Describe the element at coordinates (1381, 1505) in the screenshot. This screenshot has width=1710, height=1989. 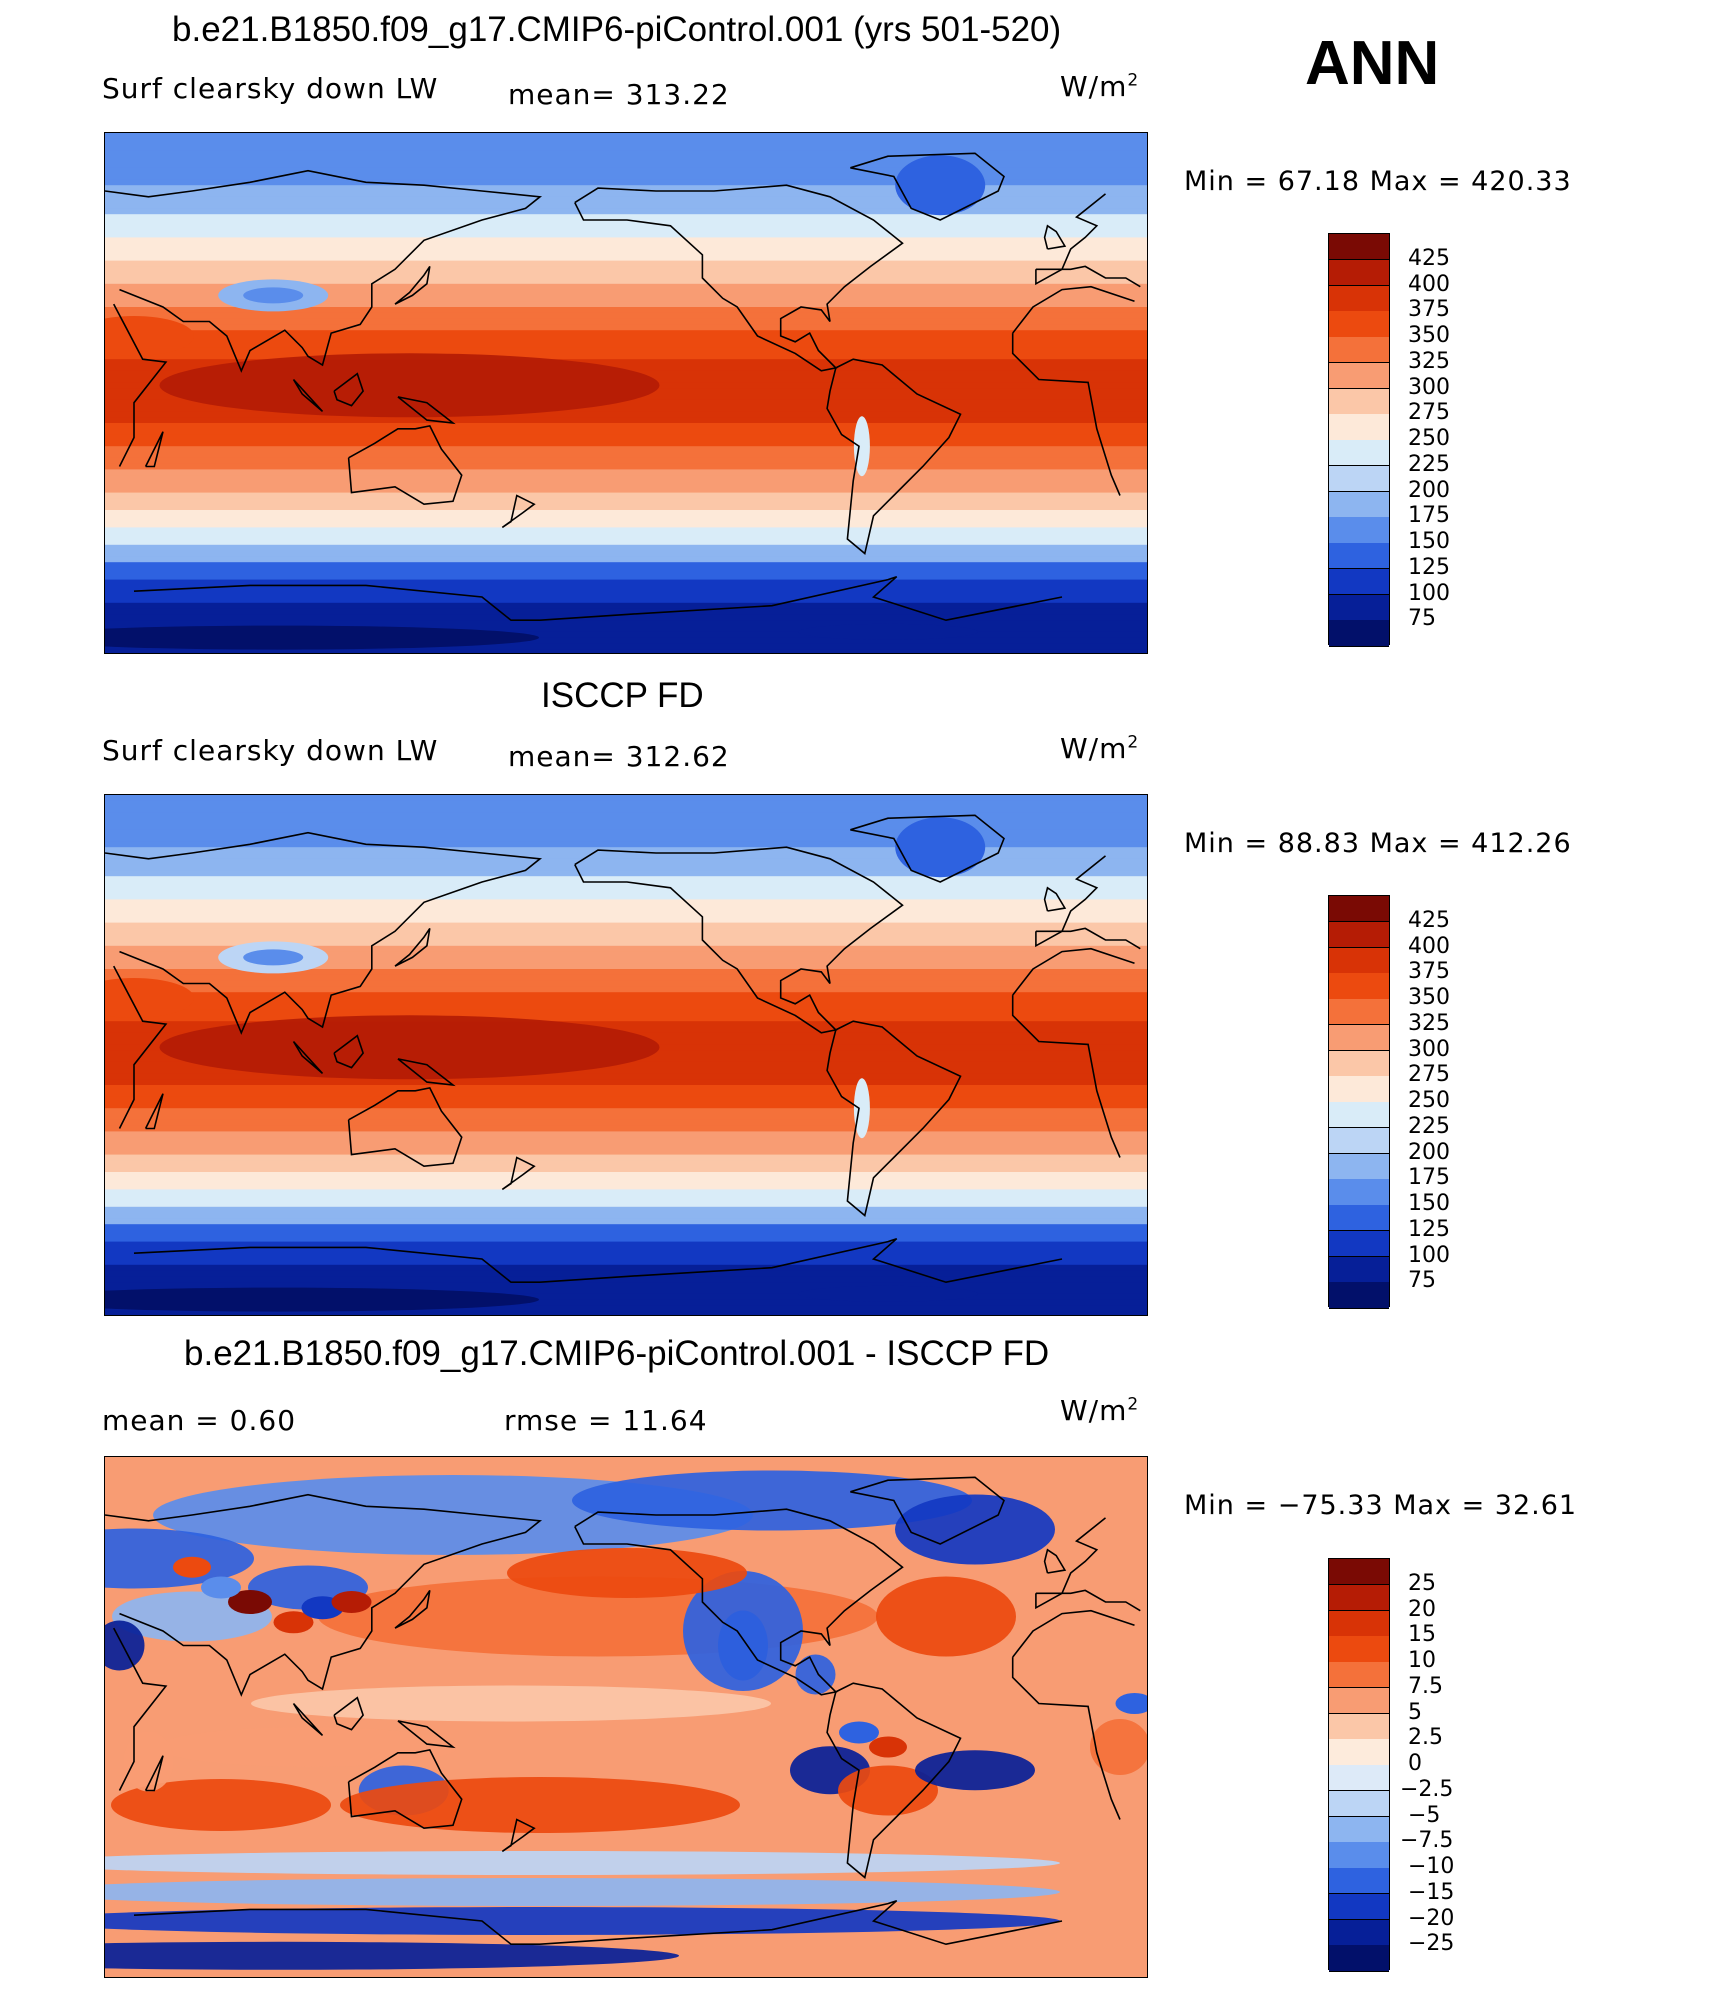
I see `panel-3-minmax: Min = −75.33 Max = 32.61` at that location.